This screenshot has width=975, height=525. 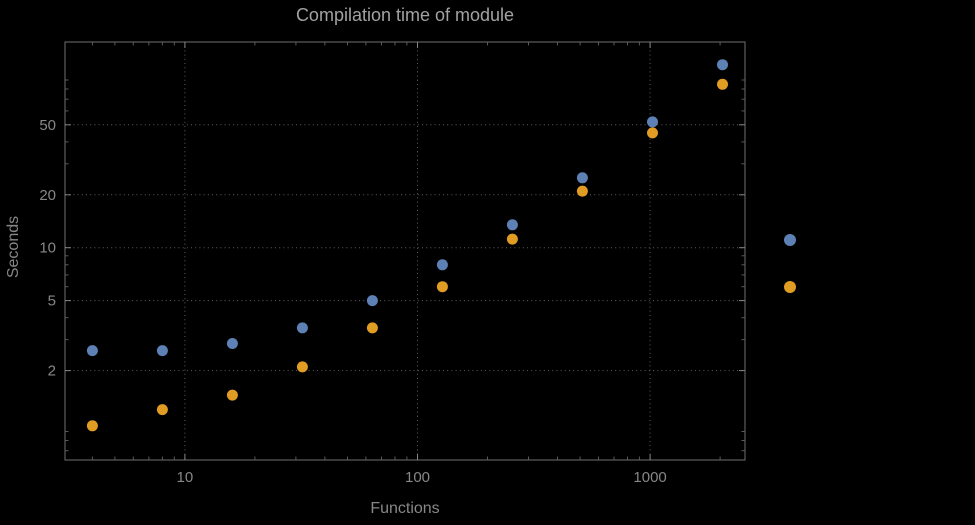 What do you see at coordinates (47, 195) in the screenshot?
I see `y-tick-label: 20` at bounding box center [47, 195].